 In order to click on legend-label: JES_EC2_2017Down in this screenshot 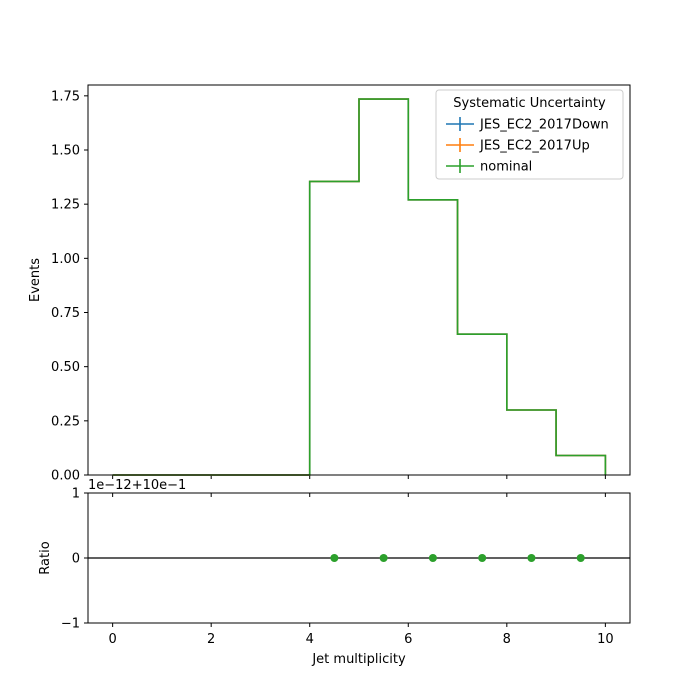, I will do `click(544, 125)`.